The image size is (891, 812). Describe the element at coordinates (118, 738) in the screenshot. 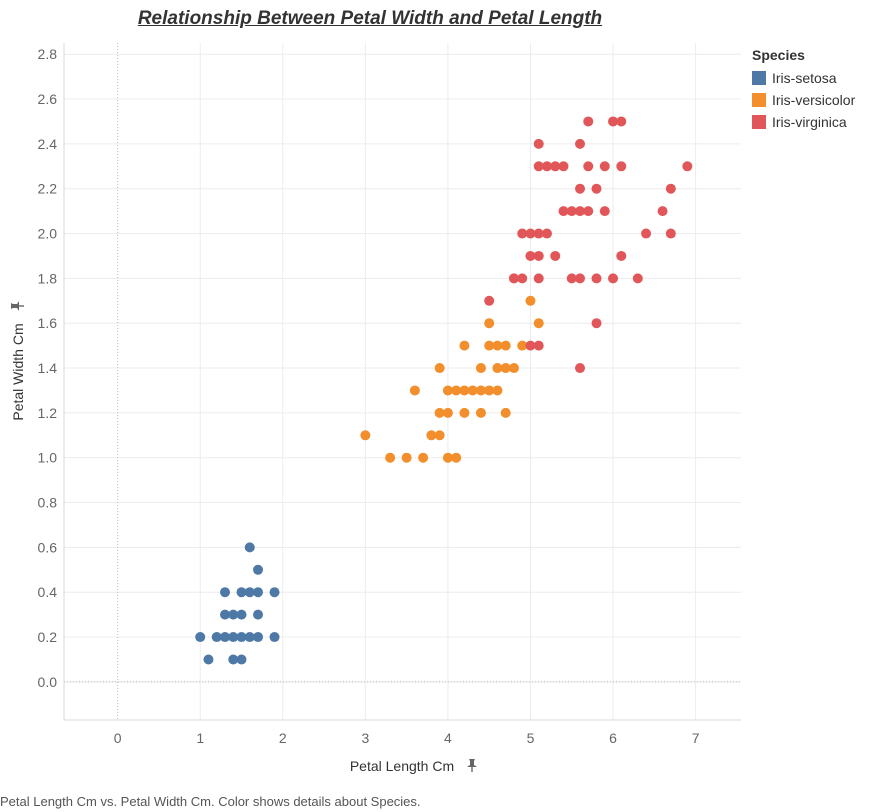

I see `x-tick-label: 0` at that location.